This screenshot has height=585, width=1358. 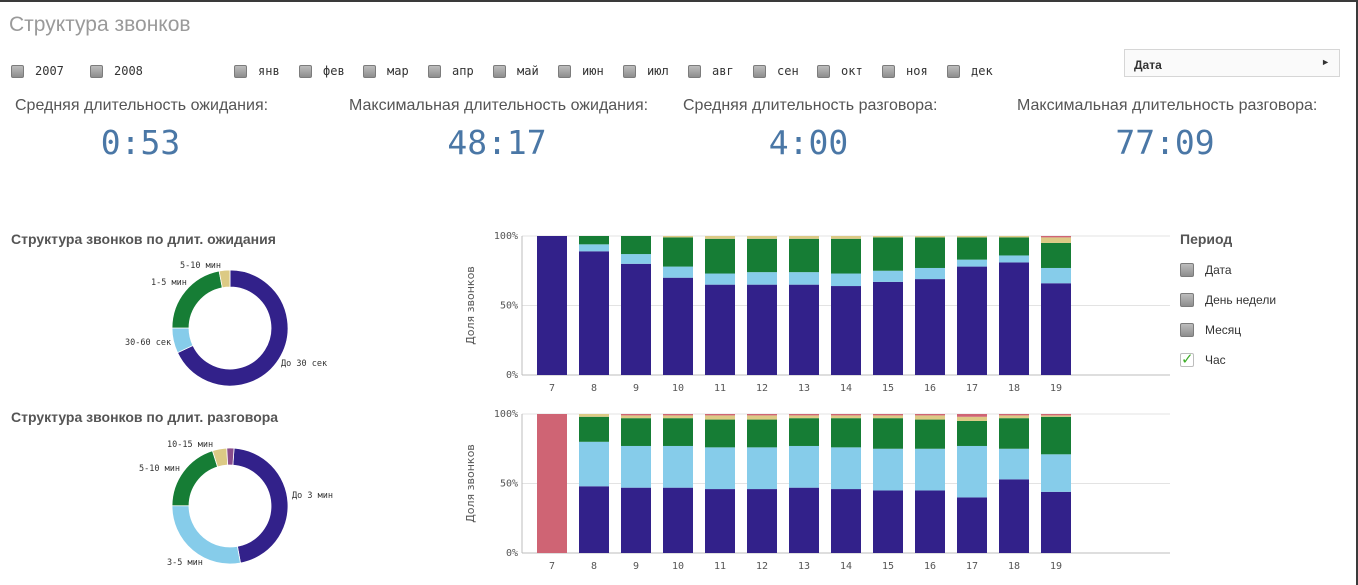 What do you see at coordinates (1228, 330) in the screenshot?
I see `period-option-month: Месяц` at bounding box center [1228, 330].